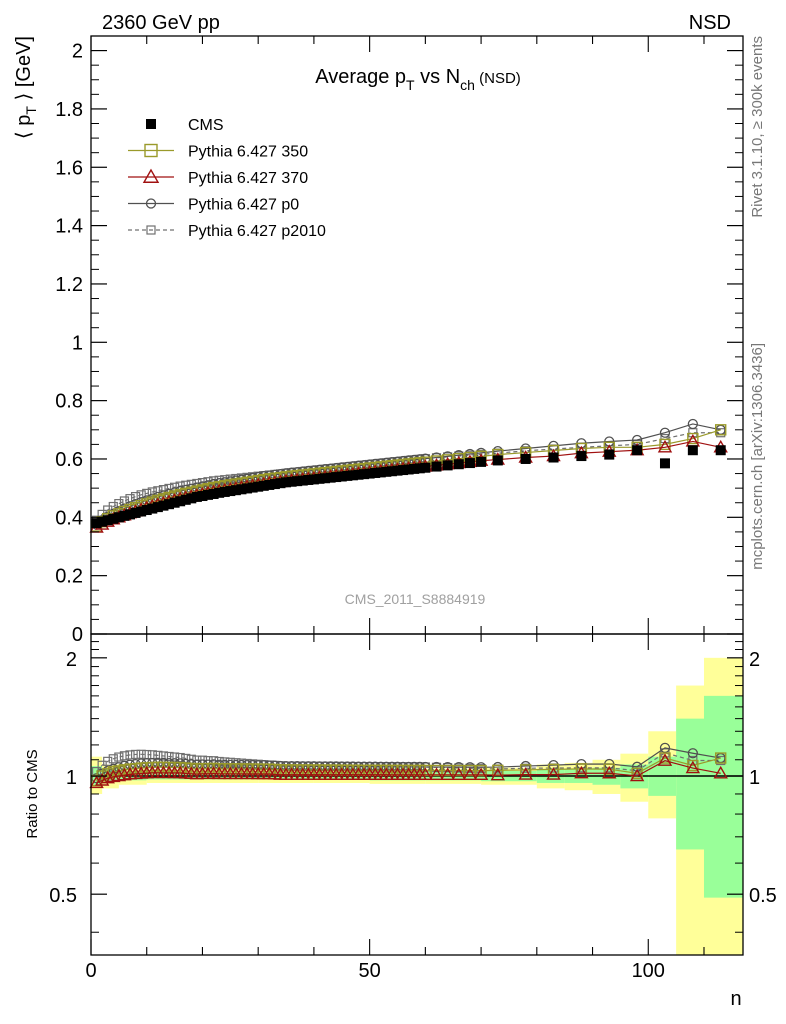  What do you see at coordinates (735, 999) in the screenshot?
I see `x-axis-label: n` at bounding box center [735, 999].